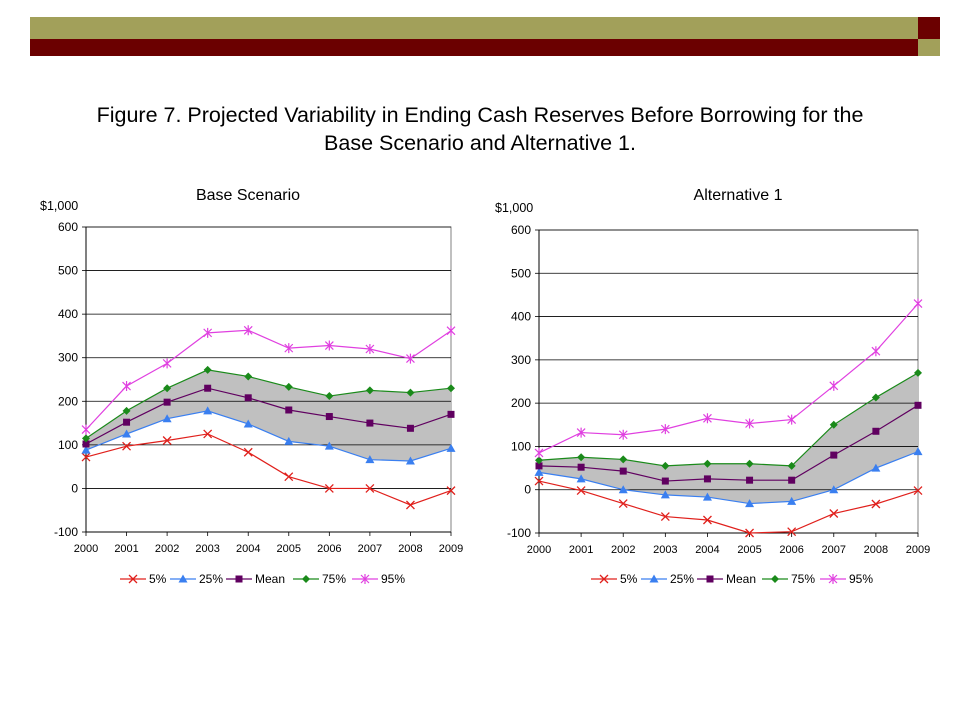 The width and height of the screenshot is (960, 720). Describe the element at coordinates (262, 579) in the screenshot. I see `legend: 5% 25% Mean 75% 95%` at that location.